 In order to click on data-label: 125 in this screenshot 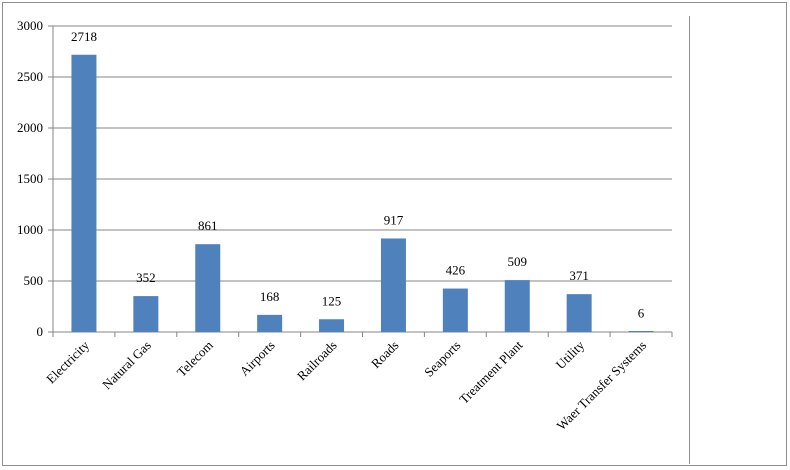, I will do `click(332, 300)`.